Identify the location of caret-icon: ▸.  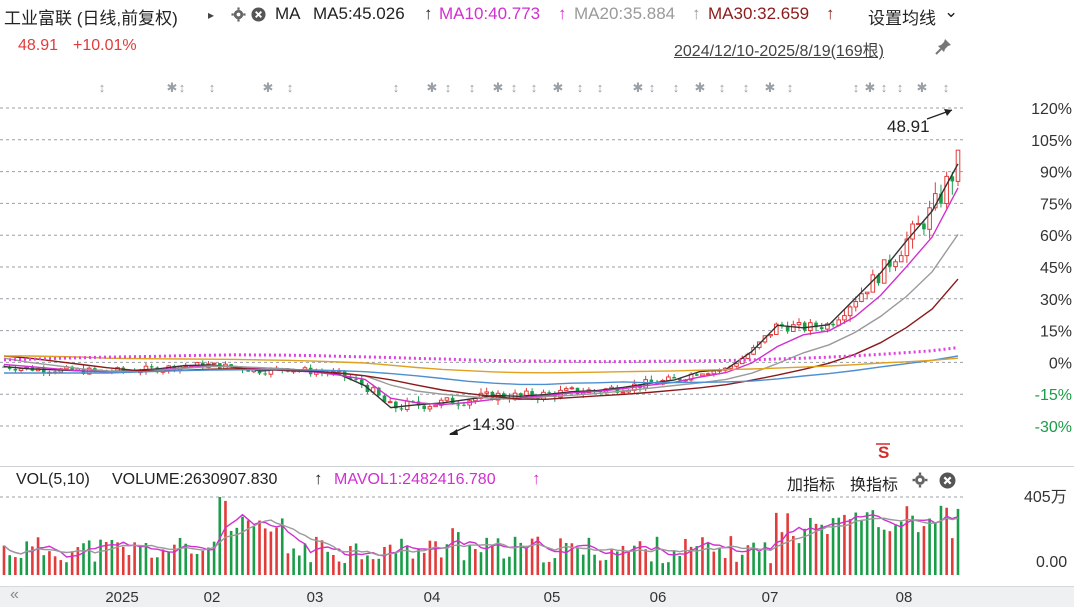
(211, 15).